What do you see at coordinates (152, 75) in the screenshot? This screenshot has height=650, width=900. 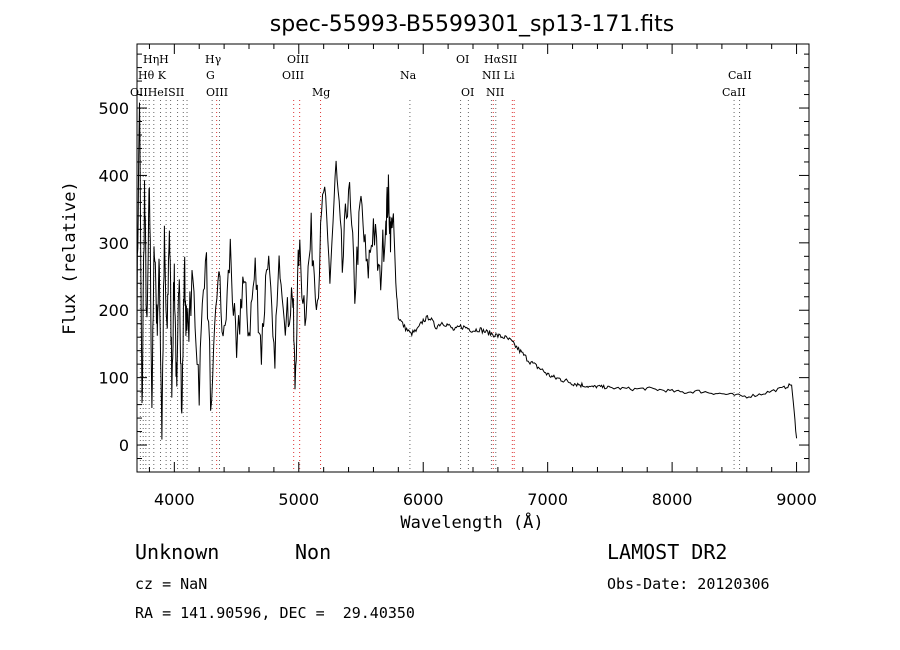 I see `line-label-row2-a: Hθ K` at bounding box center [152, 75].